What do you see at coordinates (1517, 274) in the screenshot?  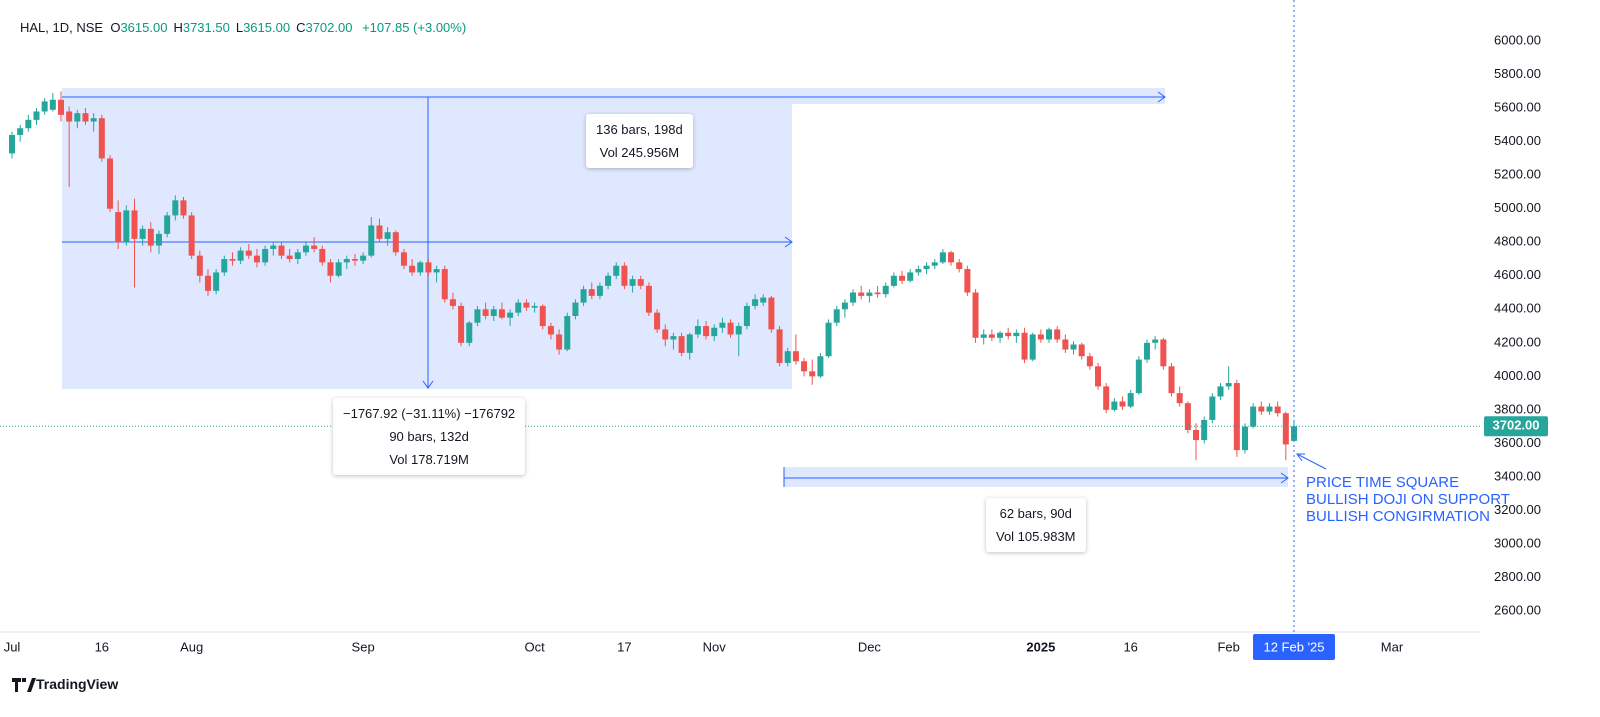 I see `y-tick-label: 4600.00` at bounding box center [1517, 274].